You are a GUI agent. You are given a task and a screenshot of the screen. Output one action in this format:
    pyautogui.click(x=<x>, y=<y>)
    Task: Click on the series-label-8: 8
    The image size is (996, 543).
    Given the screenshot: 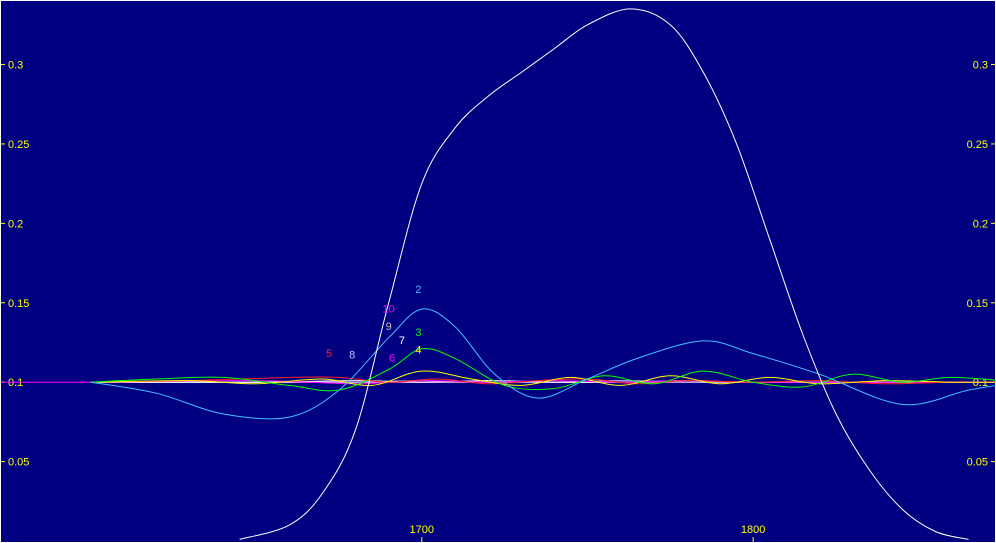 What is the action you would take?
    pyautogui.click(x=352, y=355)
    